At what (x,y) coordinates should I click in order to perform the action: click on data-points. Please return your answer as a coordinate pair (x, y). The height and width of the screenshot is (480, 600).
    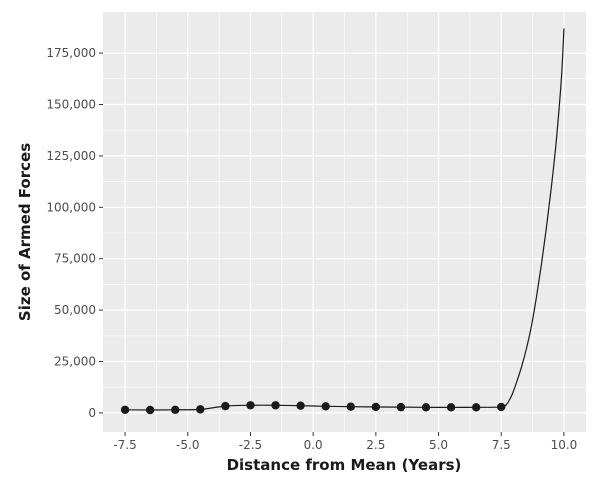
    Looking at the image, I should click on (313, 408).